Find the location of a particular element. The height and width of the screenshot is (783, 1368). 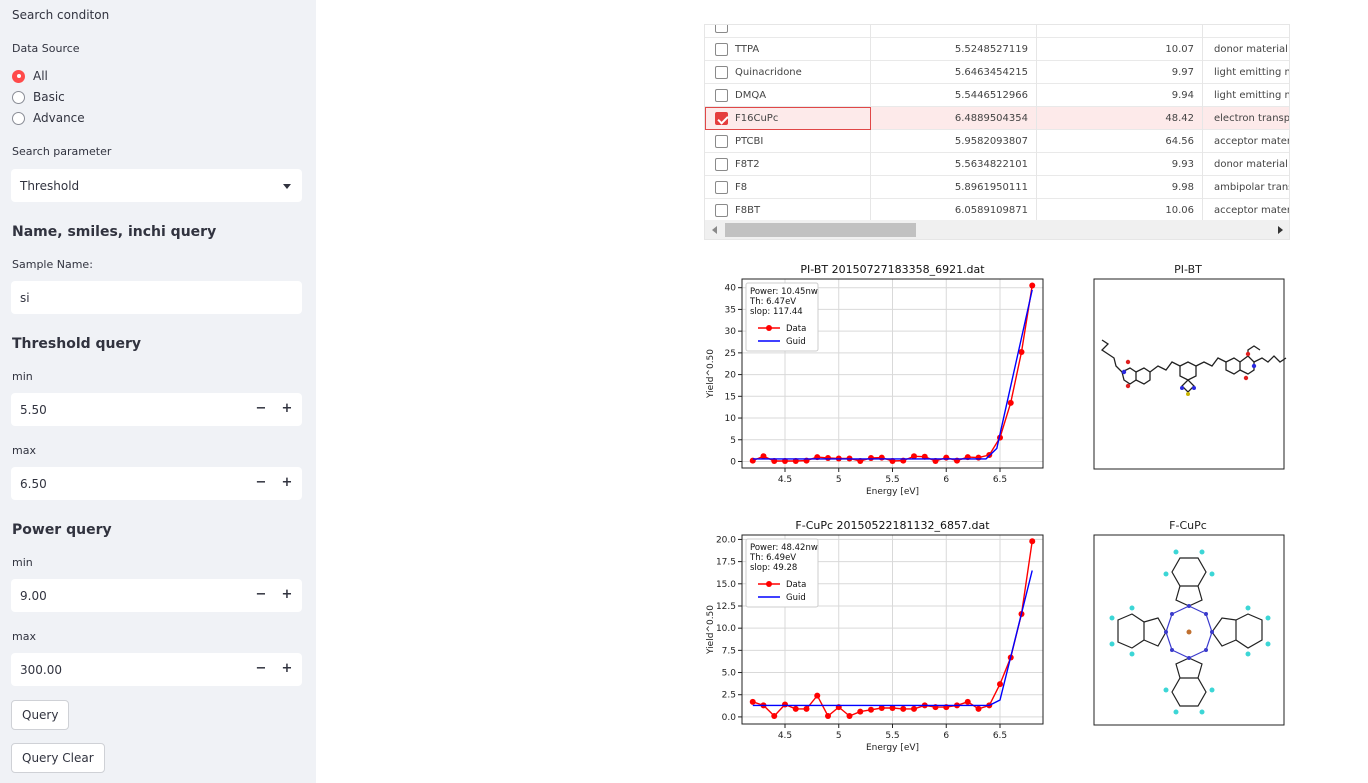

stepper-value: 5.50 is located at coordinates (33, 409).